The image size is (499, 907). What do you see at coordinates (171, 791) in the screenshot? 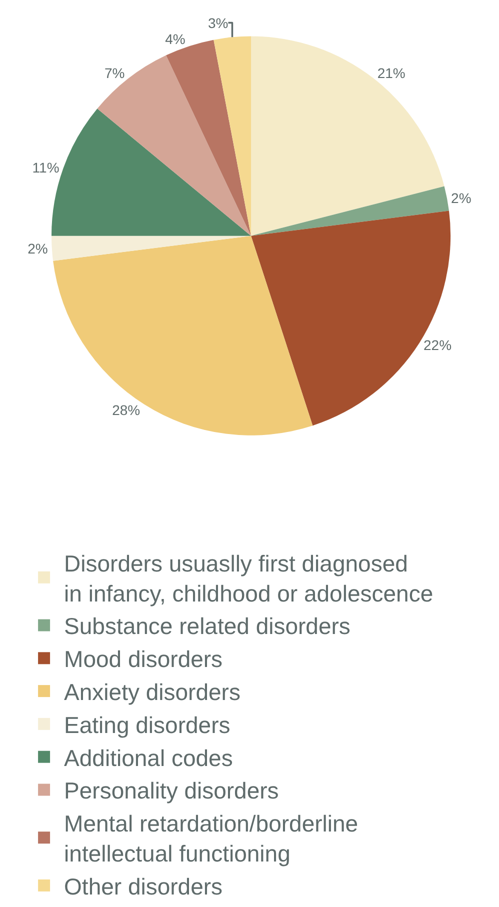
I see `legend-label: Personality disorders` at bounding box center [171, 791].